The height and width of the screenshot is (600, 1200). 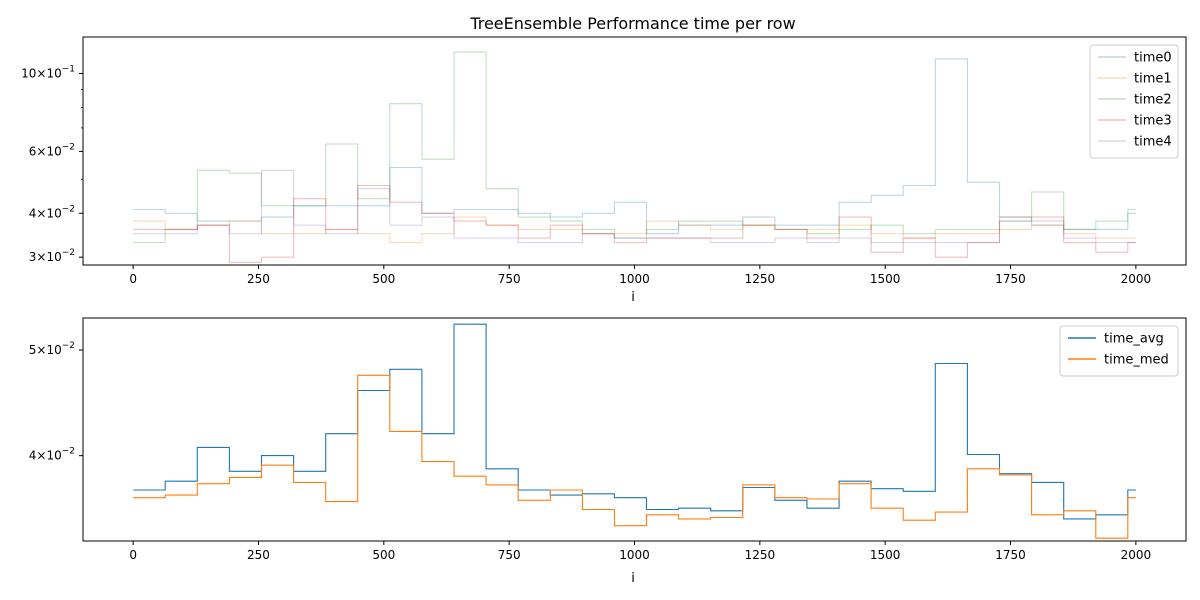 What do you see at coordinates (1134, 339) in the screenshot?
I see `legend-label: time_avg` at bounding box center [1134, 339].